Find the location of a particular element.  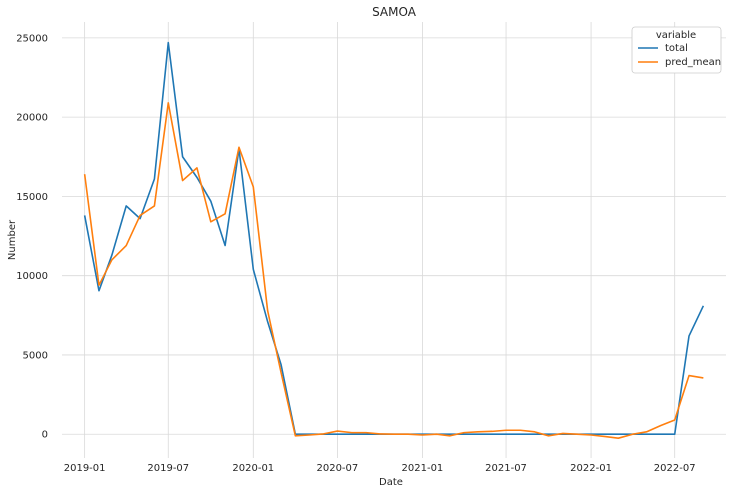

legend: variable total pred_mean is located at coordinates (676, 50).